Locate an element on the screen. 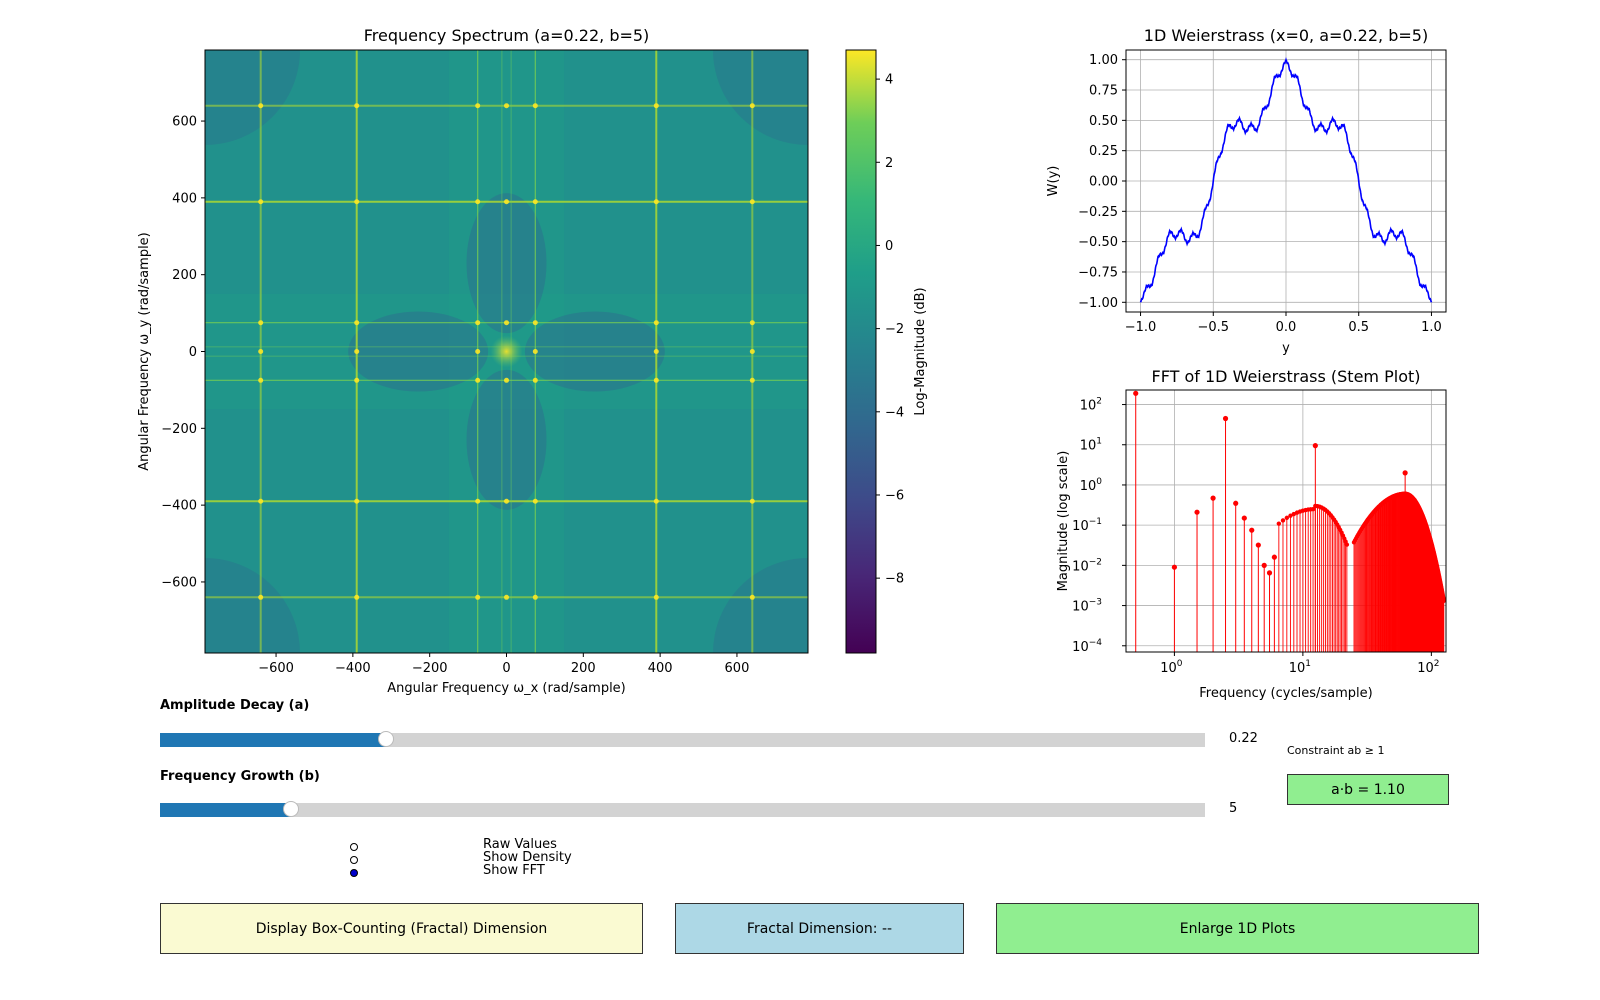  amplitude-value: 0.22 is located at coordinates (1243, 738).